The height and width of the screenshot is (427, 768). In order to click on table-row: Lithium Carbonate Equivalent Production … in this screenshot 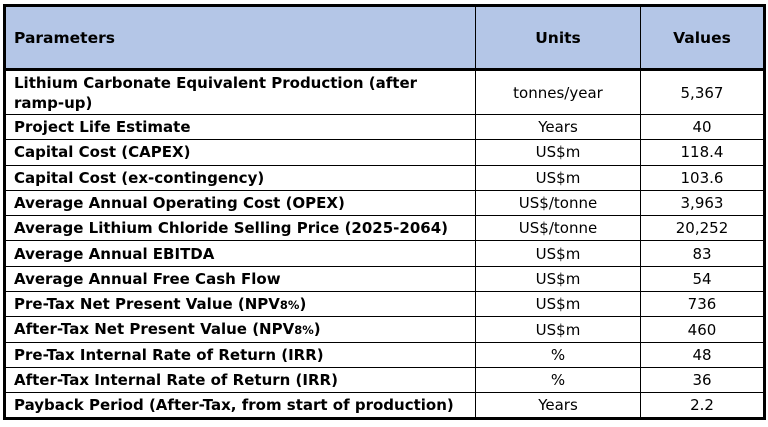, I will do `click(384, 92)`.